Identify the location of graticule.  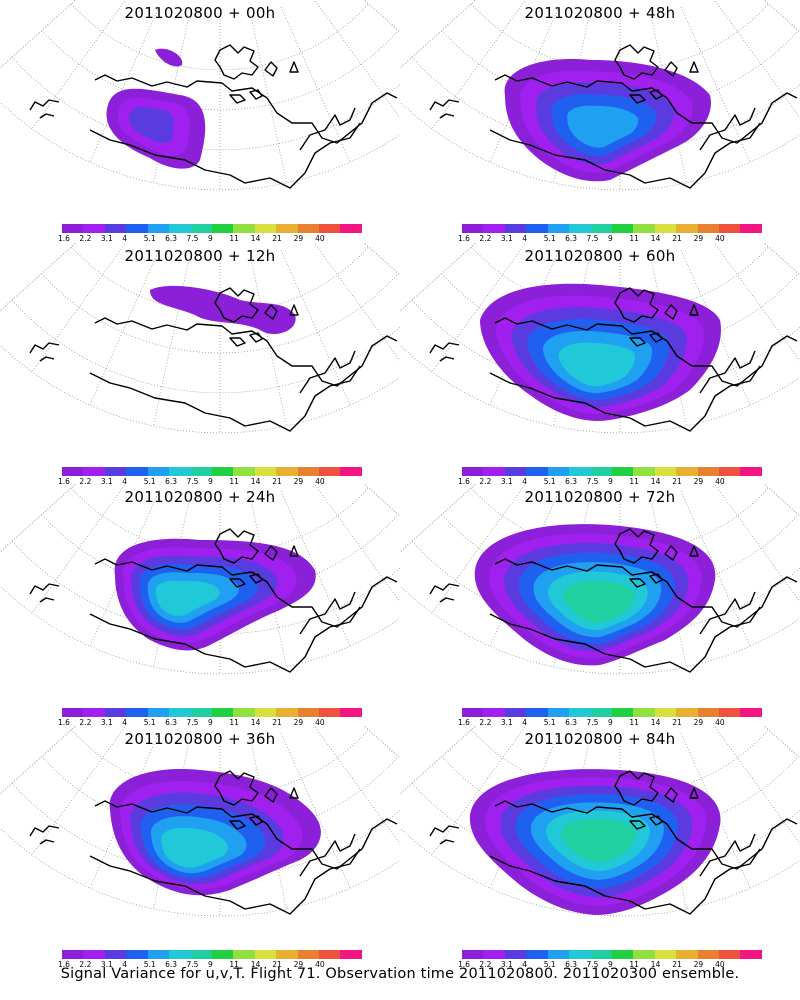
(200, 338).